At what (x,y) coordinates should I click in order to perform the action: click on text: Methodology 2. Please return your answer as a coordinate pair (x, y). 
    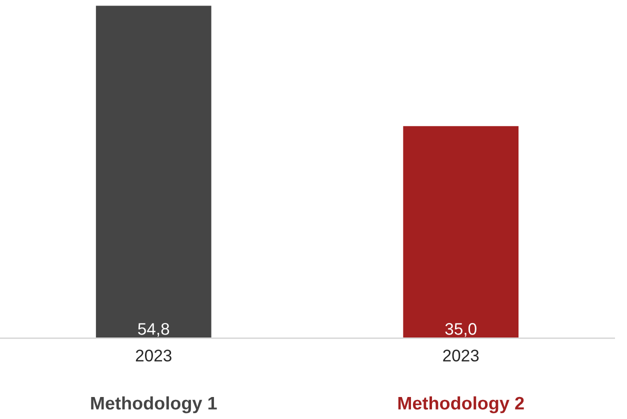
    Looking at the image, I should click on (461, 405).